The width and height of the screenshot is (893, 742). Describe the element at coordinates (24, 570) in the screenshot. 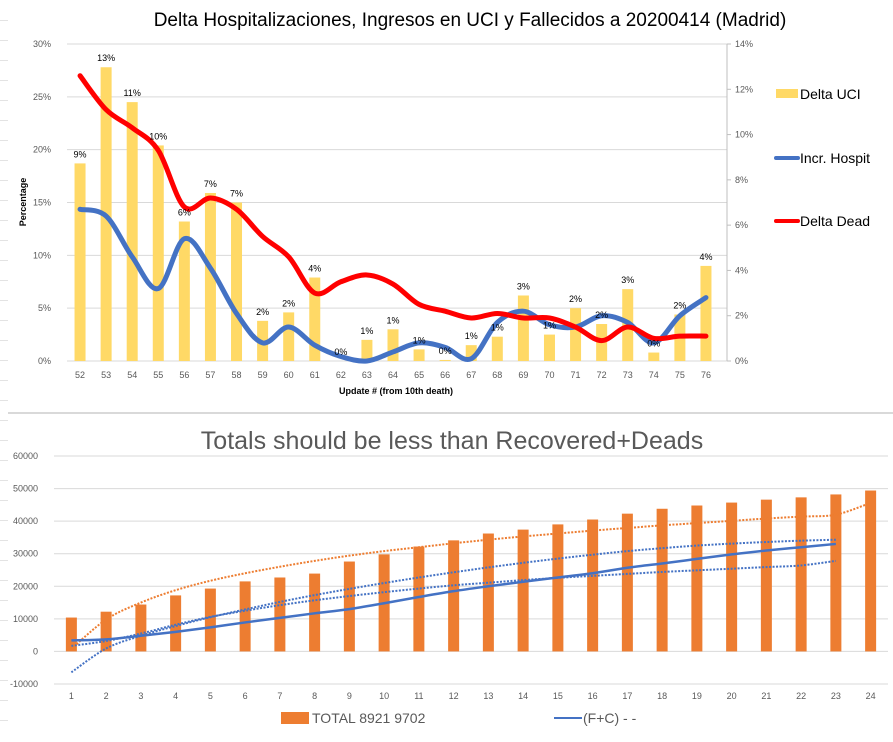

I see `y-axis-ticks: -10000 0 10000 20000 30000 40000 50000 60000` at that location.